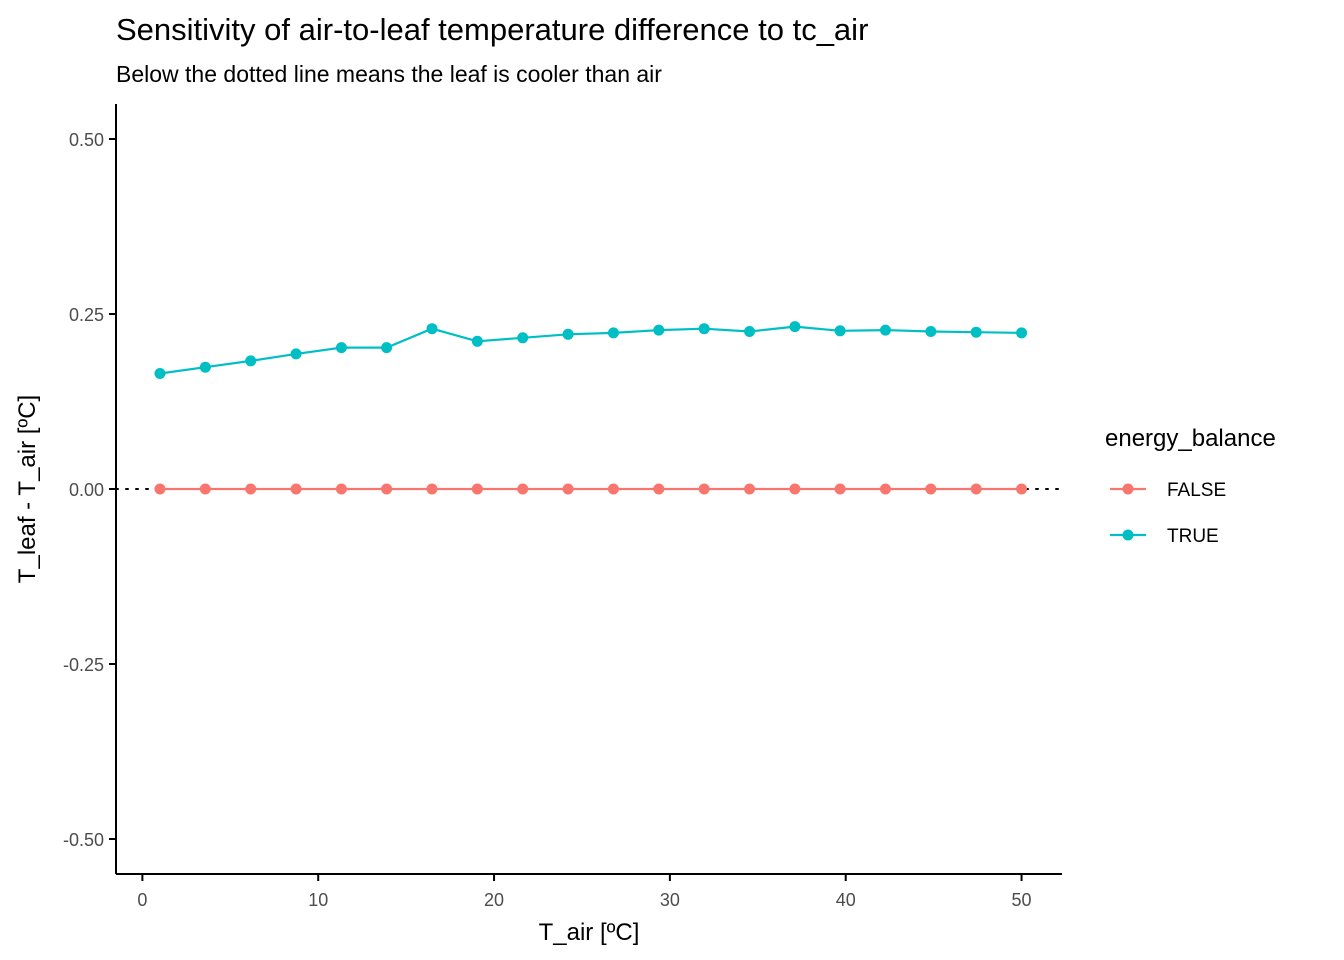 Image resolution: width=1344 pixels, height=960 pixels. I want to click on x-tick-label: 40, so click(846, 900).